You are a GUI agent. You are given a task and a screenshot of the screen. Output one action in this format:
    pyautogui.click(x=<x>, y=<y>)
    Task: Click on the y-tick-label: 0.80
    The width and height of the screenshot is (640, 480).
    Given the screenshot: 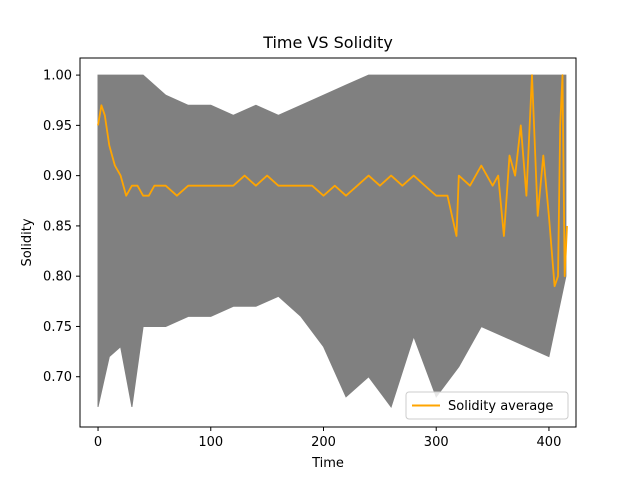 What is the action you would take?
    pyautogui.click(x=57, y=277)
    